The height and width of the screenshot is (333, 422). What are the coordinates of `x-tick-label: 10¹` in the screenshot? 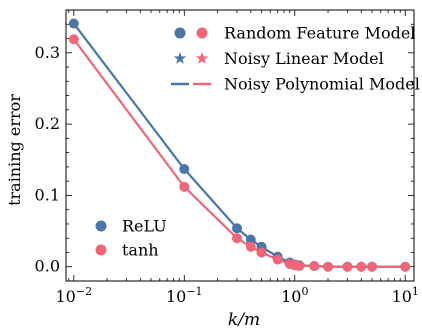 It's located at (405, 295).